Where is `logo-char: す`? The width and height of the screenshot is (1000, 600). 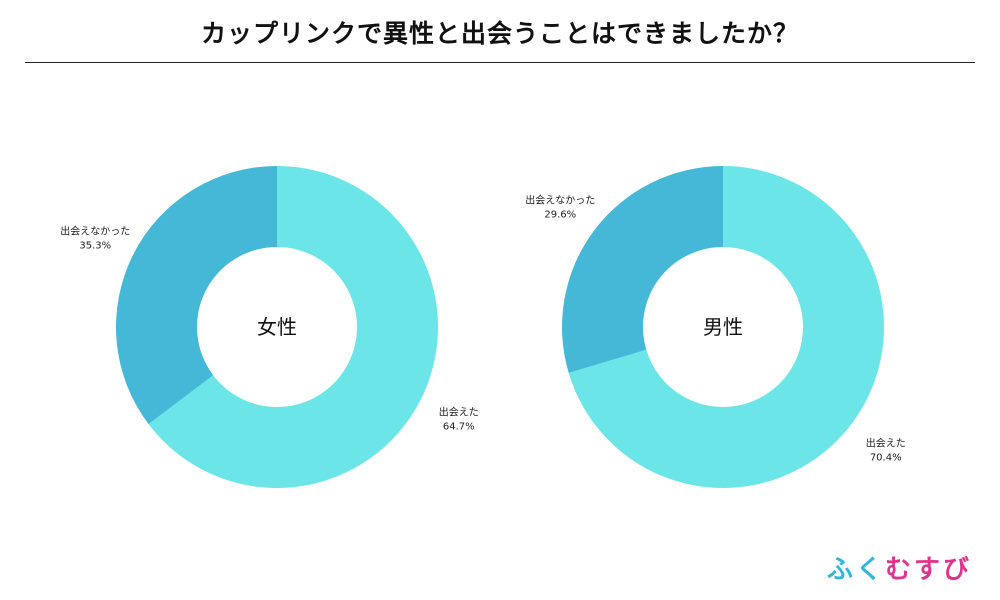 logo-char: す is located at coordinates (928, 570).